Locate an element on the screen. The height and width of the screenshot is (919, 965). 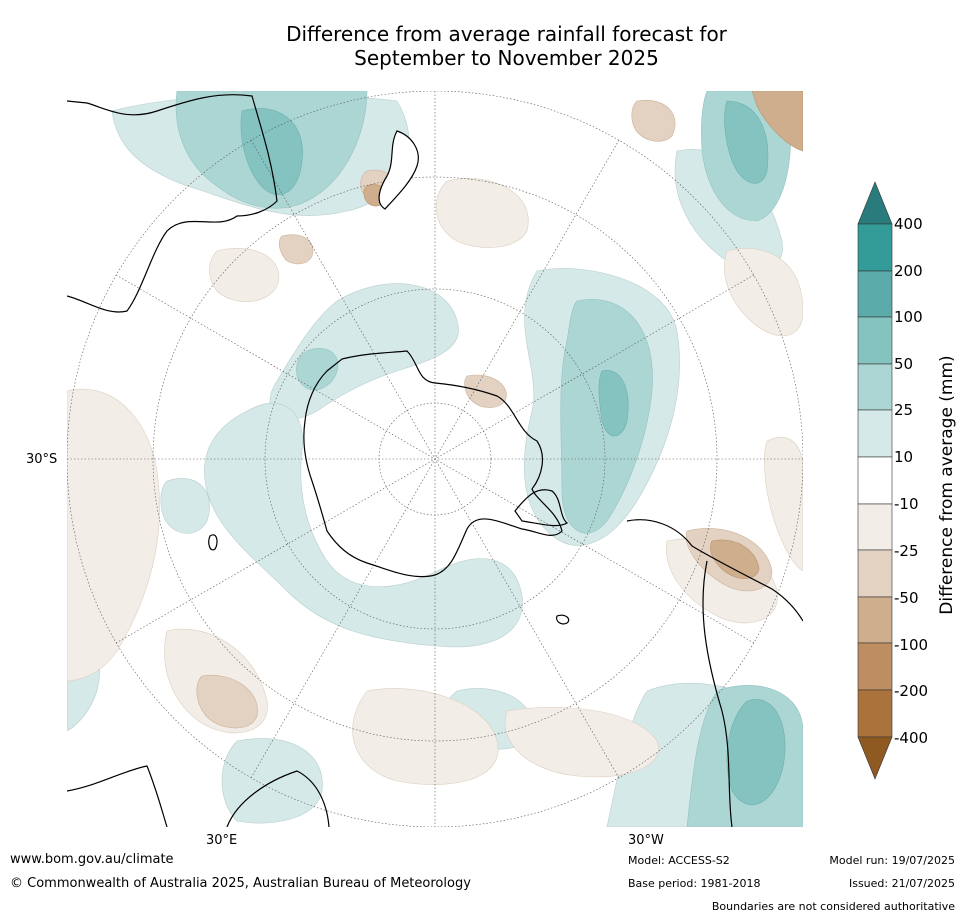
colorbar-tick: -10 is located at coordinates (906, 504).